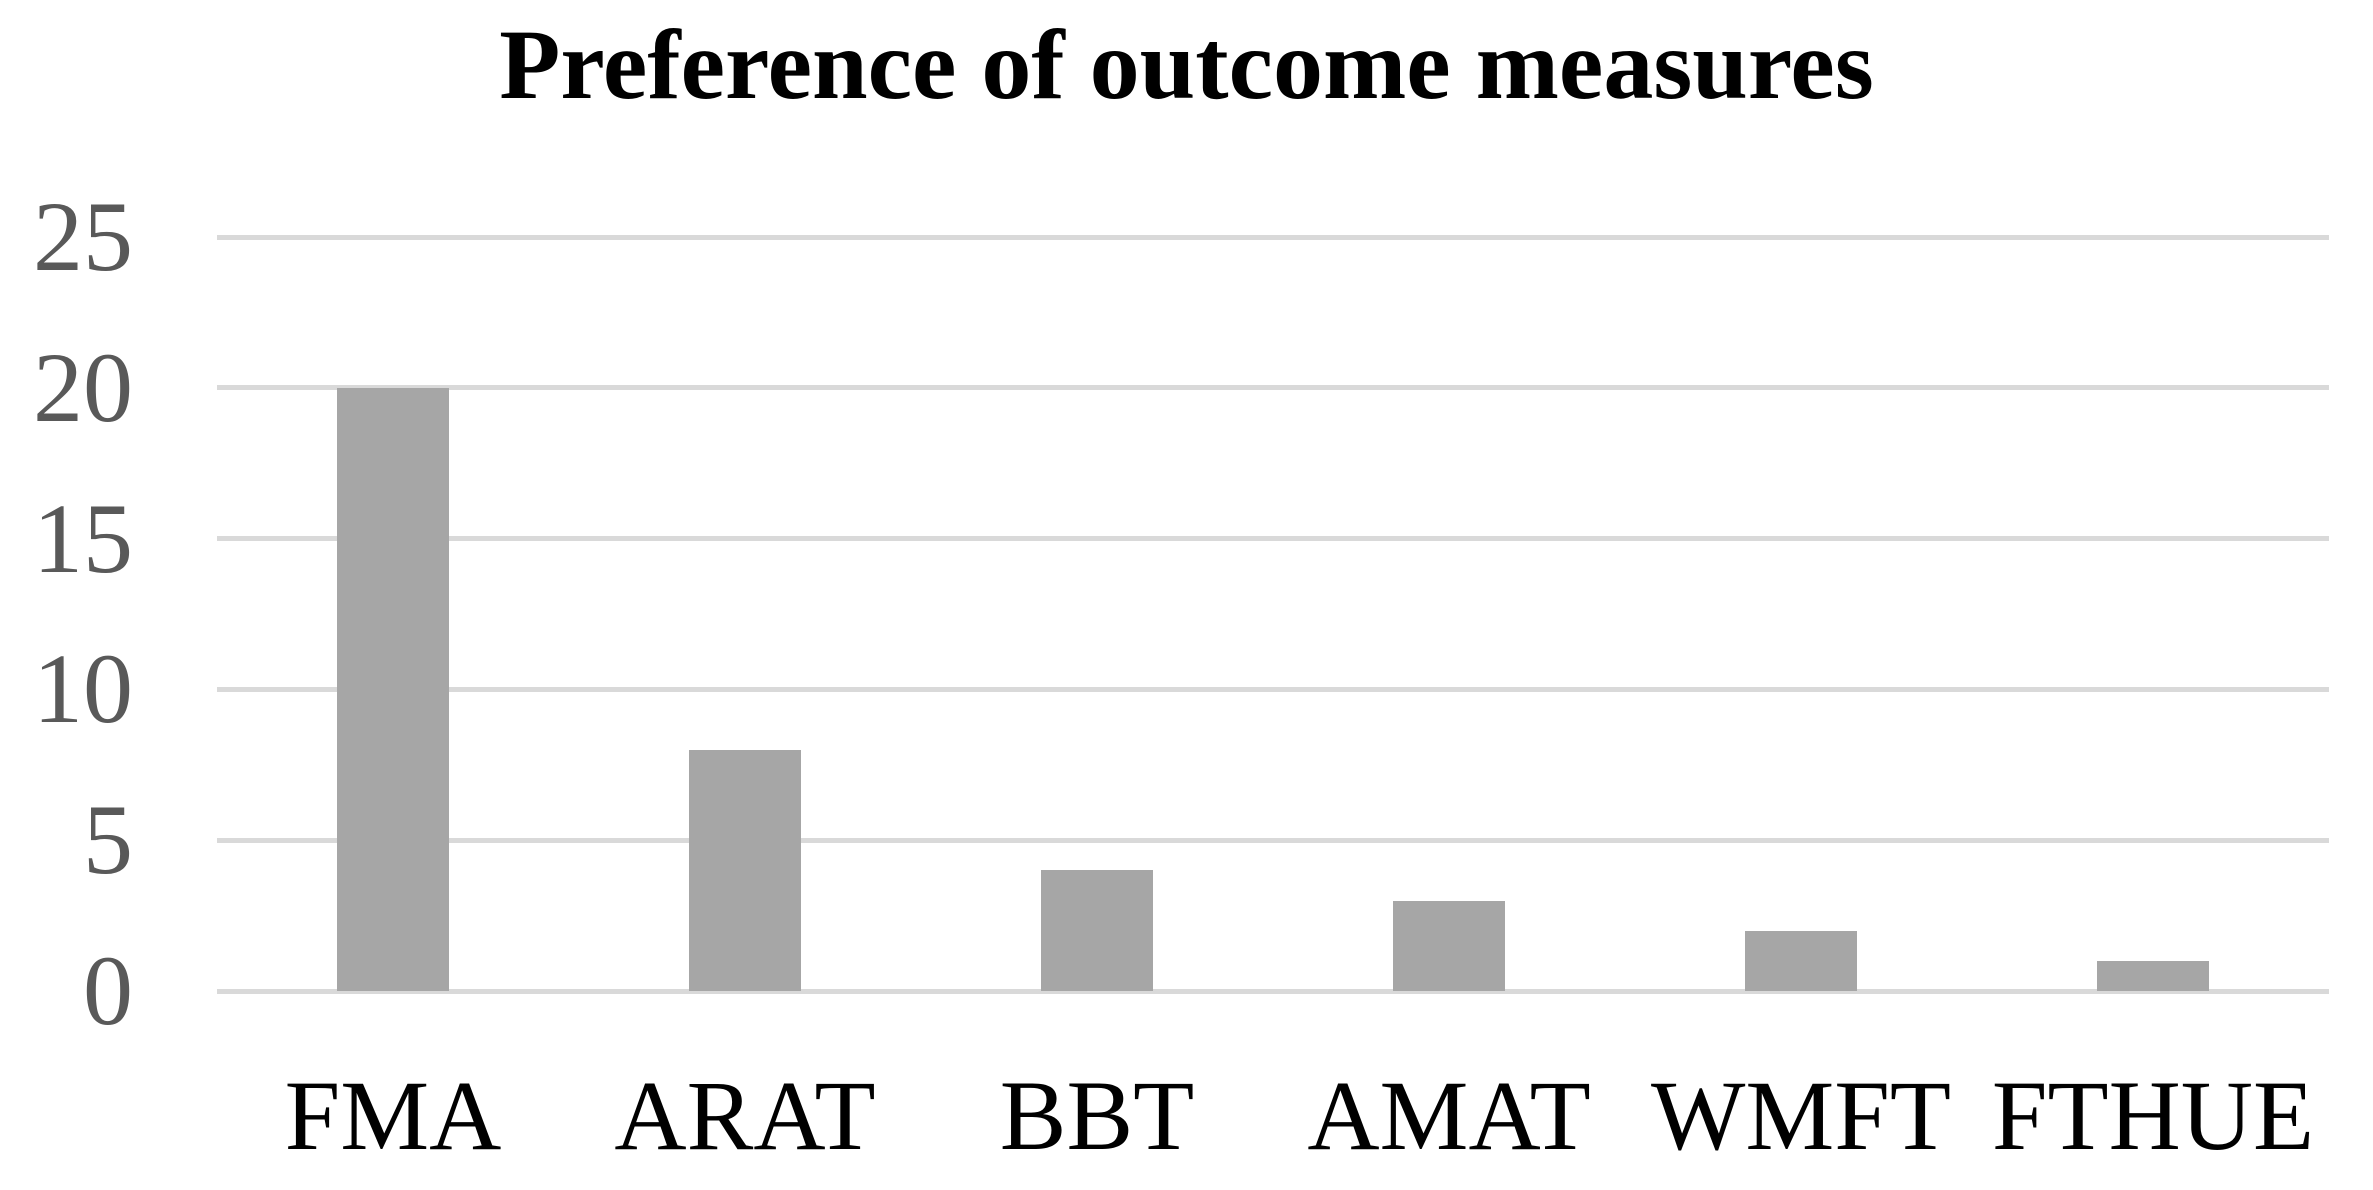 This screenshot has width=2373, height=1190. What do you see at coordinates (83, 538) in the screenshot?
I see `ytick-label-15: 15` at bounding box center [83, 538].